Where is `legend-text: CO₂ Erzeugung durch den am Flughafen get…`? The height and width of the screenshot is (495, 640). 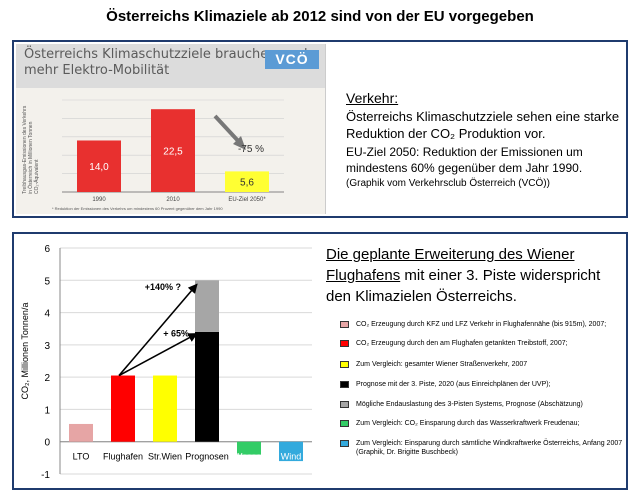
legend-text: CO₂ Erzeugung durch den am Flughafen get… is located at coordinates (462, 343).